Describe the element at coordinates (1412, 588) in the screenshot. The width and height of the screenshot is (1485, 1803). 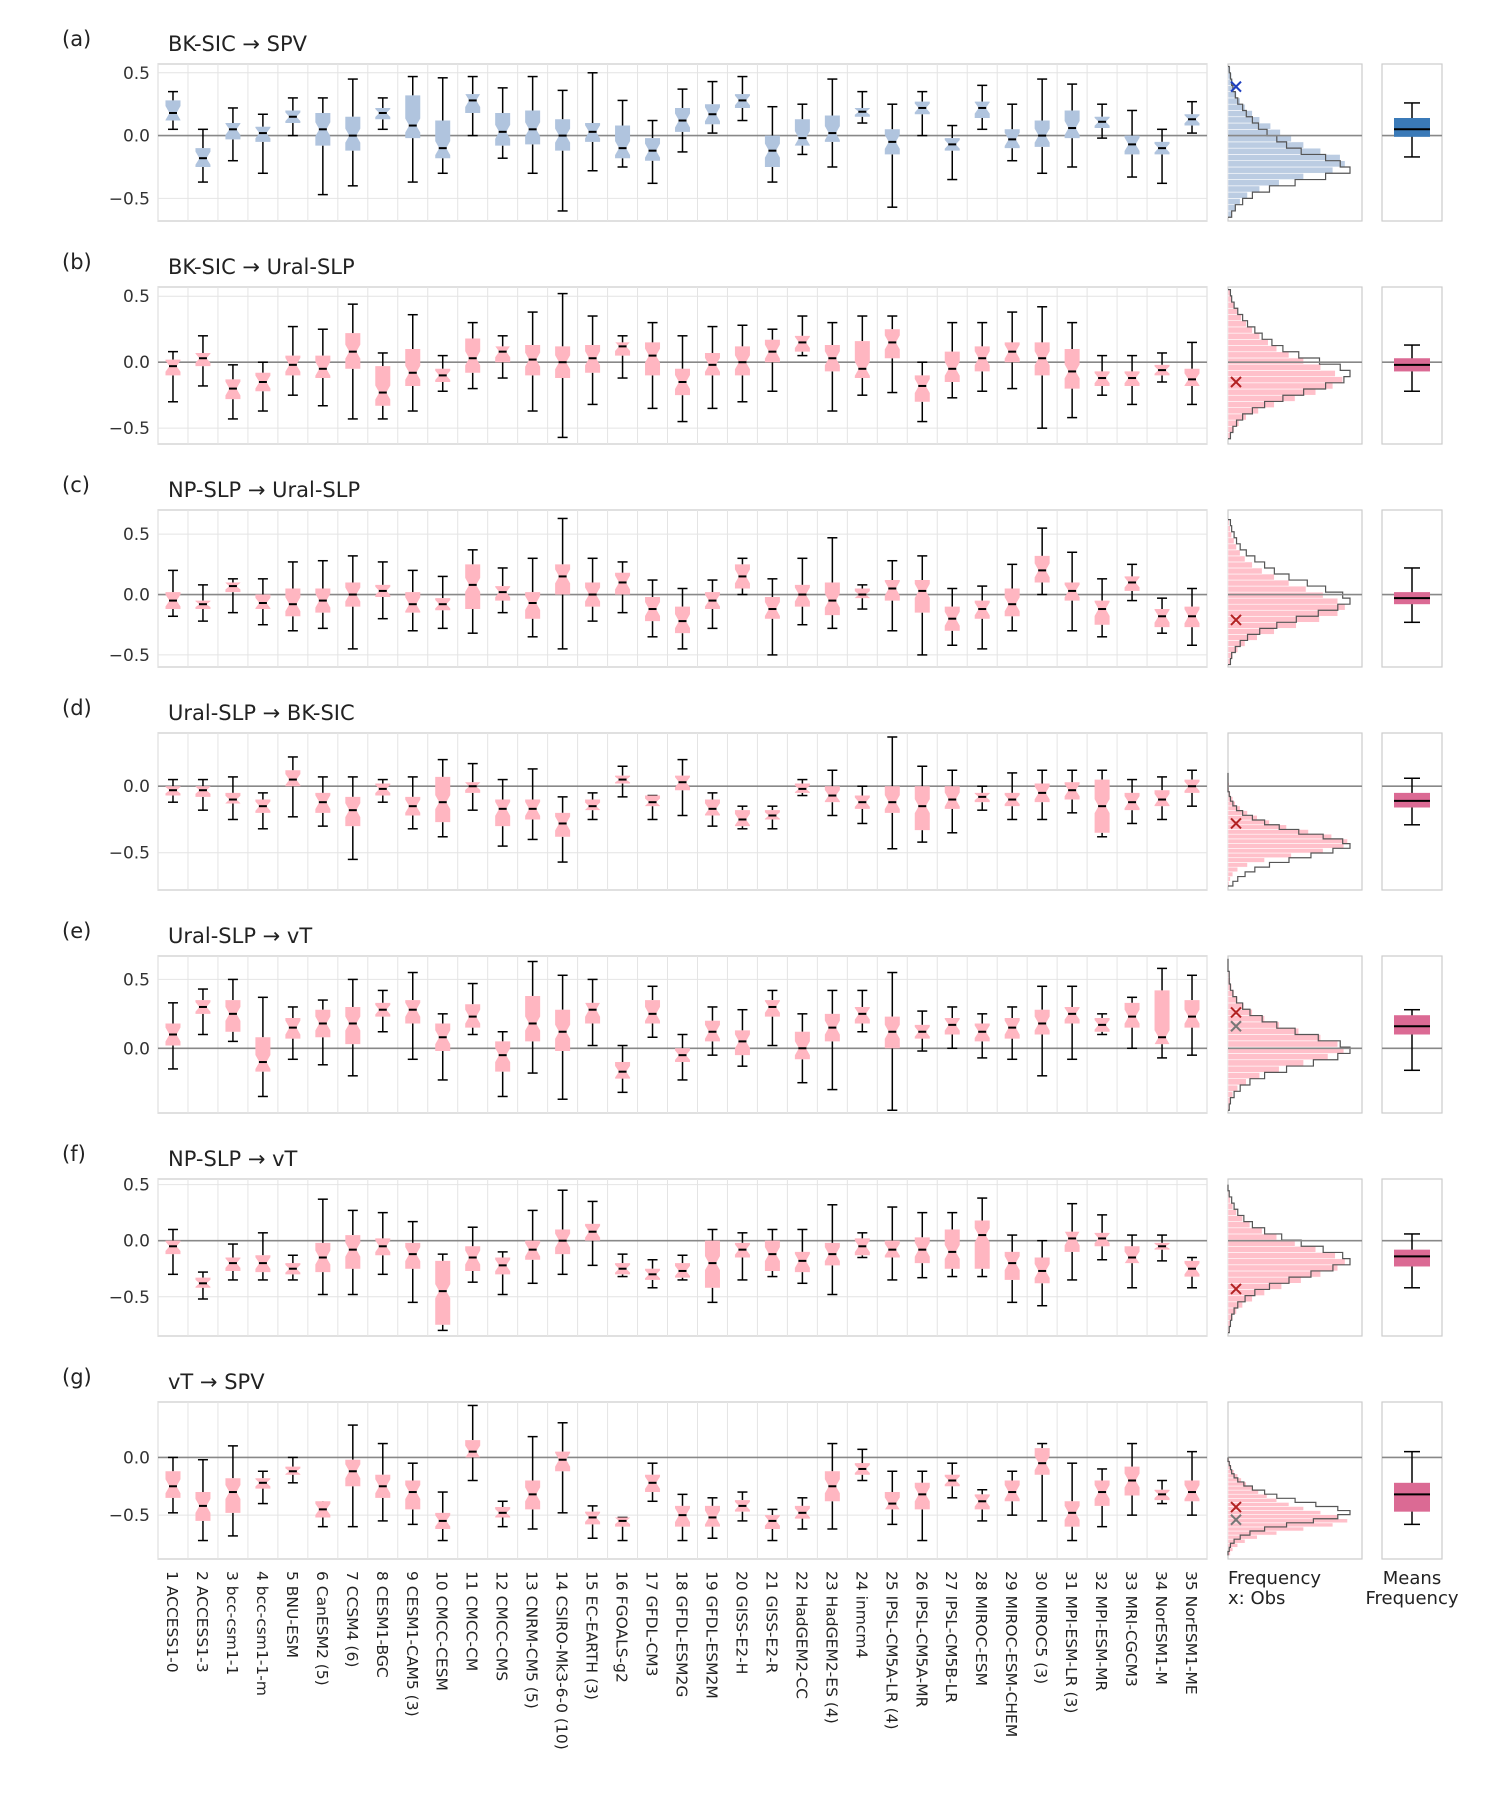
I see `means-axes-frame` at that location.